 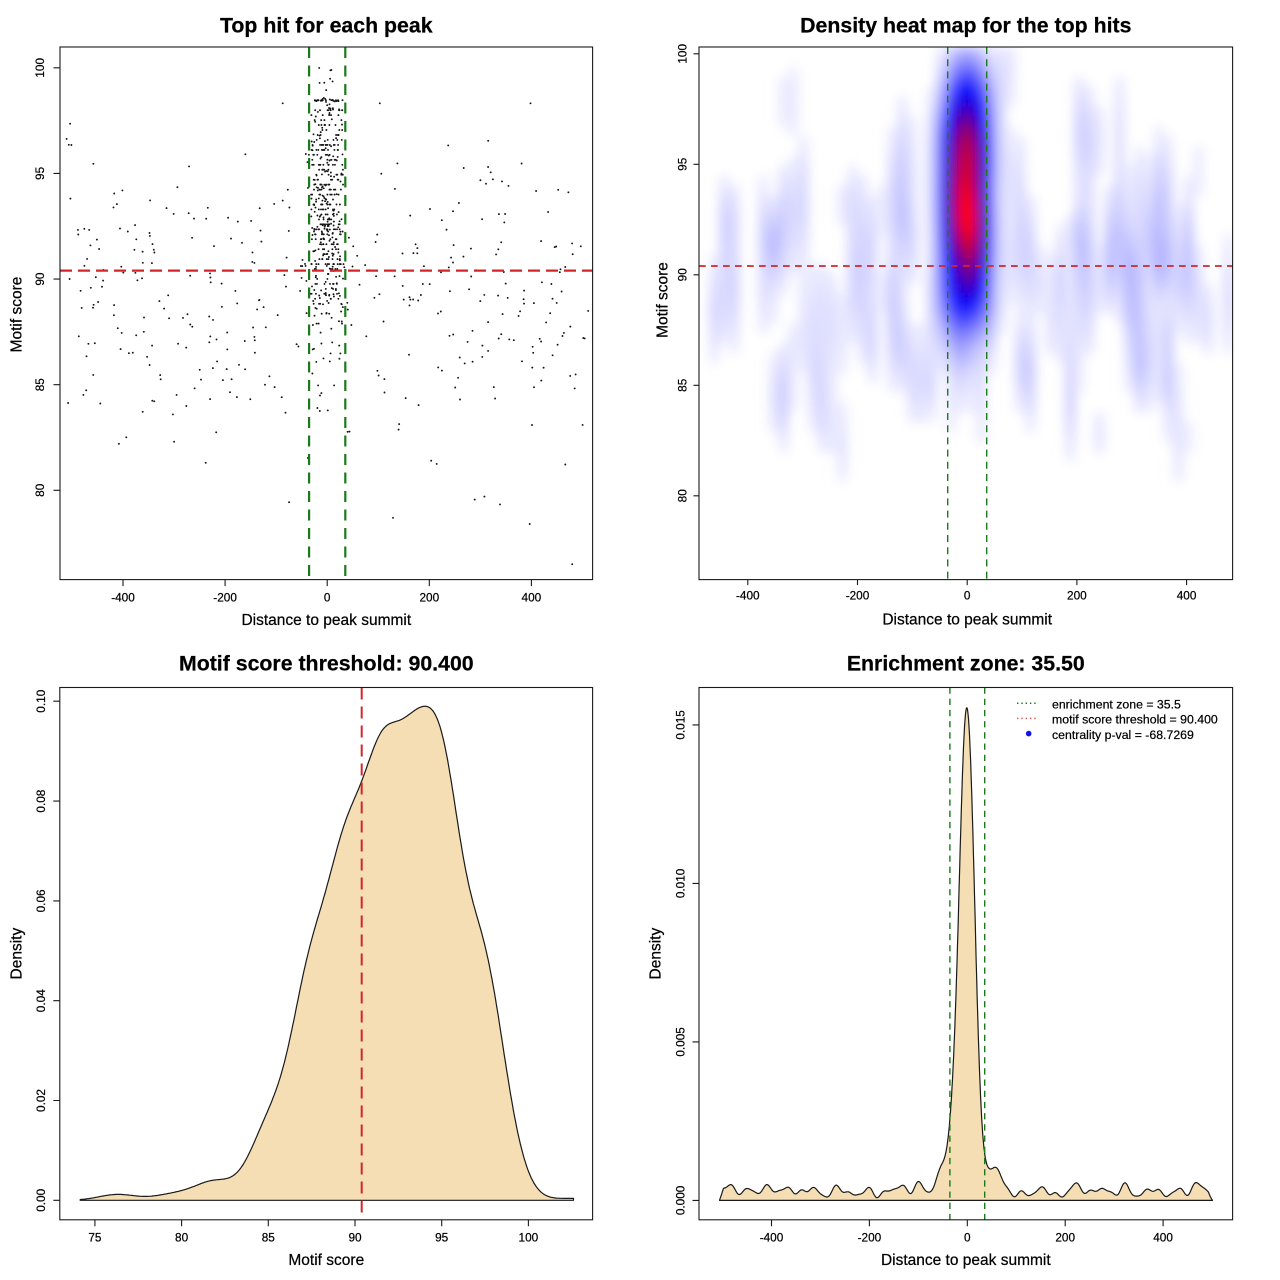 I want to click on svg-text: Top hit for each peak, so click(x=326, y=25).